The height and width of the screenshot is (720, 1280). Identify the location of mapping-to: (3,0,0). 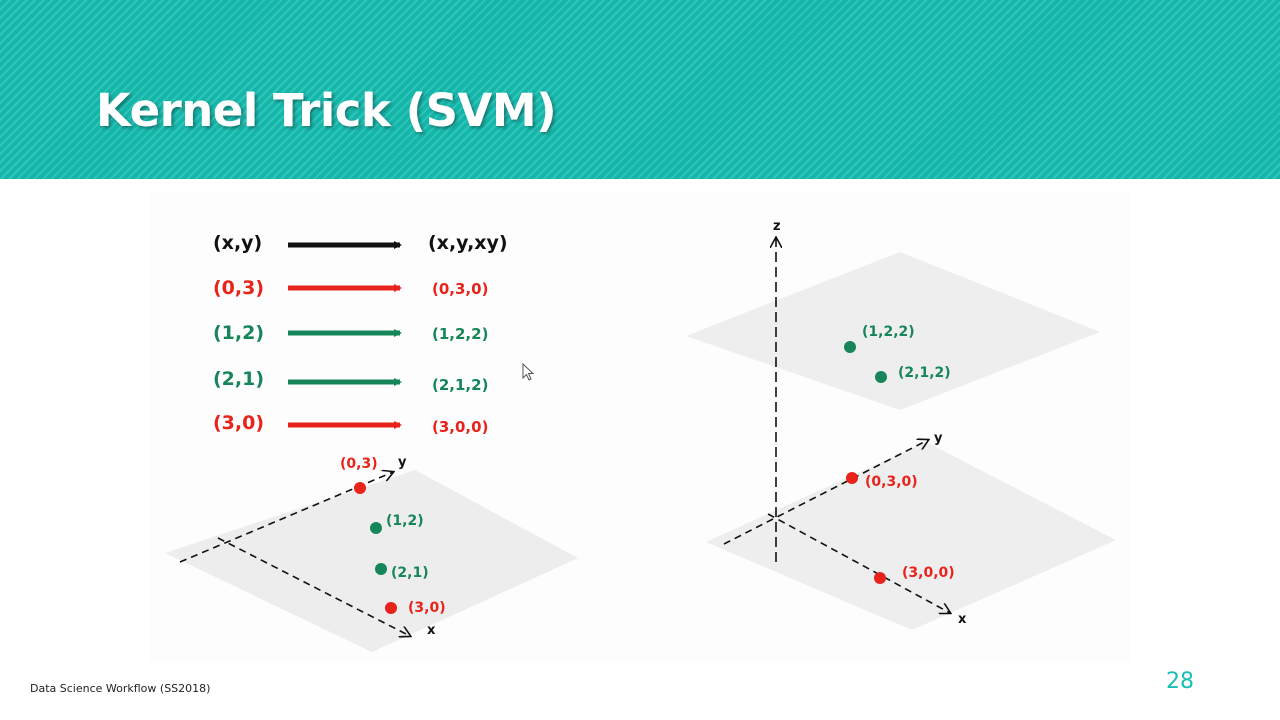
(460, 427).